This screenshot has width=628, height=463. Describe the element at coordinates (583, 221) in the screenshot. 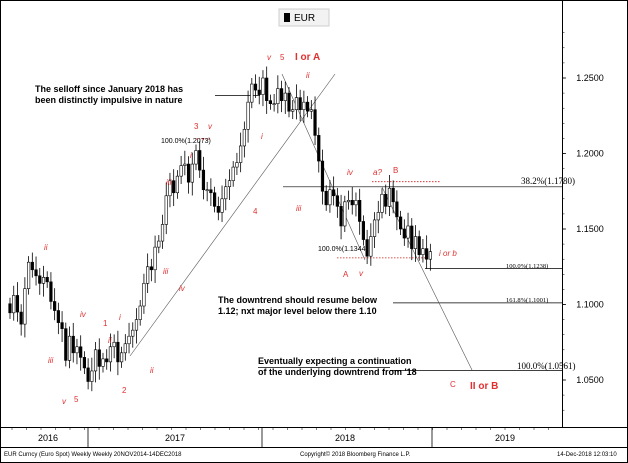

I see `y-axis-ticks: 1.0500 1.1000 1.1500 1.2000 1.2500` at that location.